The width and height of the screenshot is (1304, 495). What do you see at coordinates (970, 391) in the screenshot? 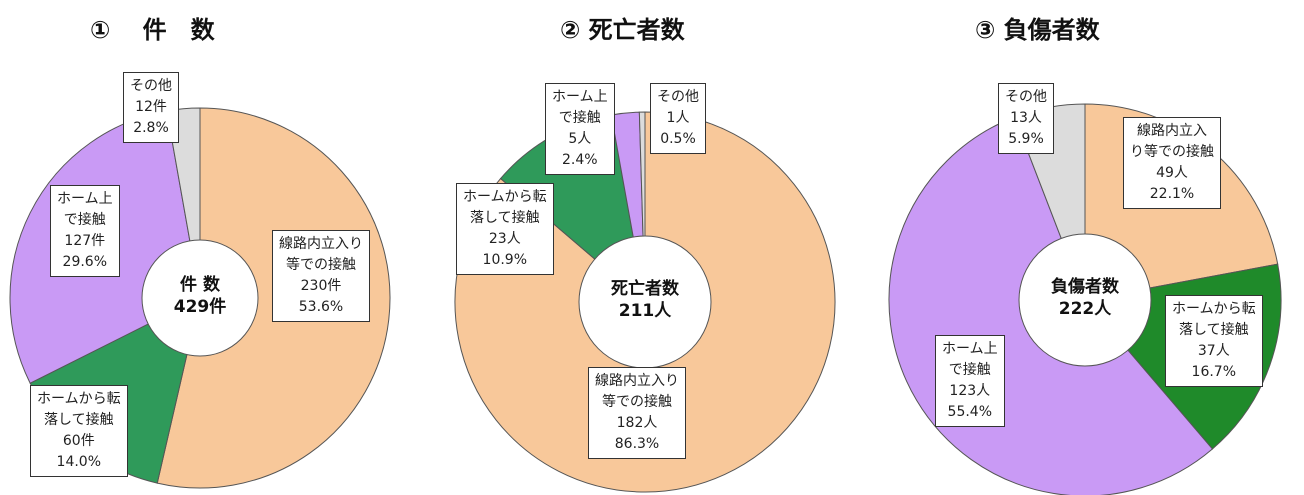
I see `value-label: 123人` at bounding box center [970, 391].